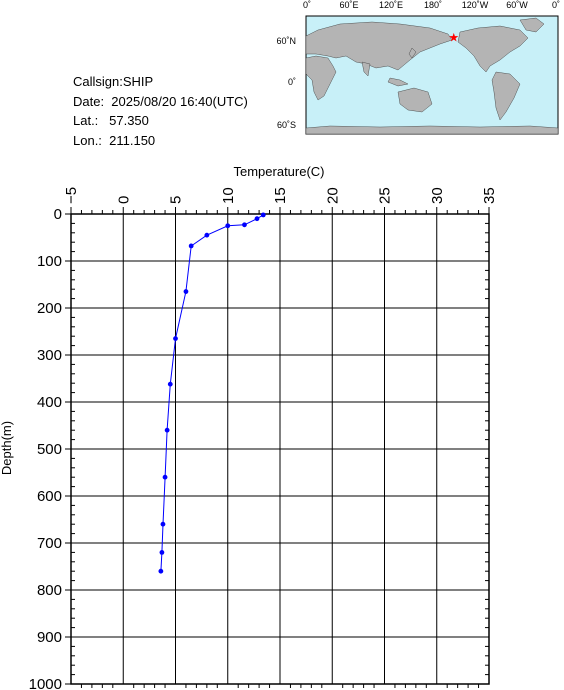  I want to click on map-lat-label: 60˚S, so click(286, 125).